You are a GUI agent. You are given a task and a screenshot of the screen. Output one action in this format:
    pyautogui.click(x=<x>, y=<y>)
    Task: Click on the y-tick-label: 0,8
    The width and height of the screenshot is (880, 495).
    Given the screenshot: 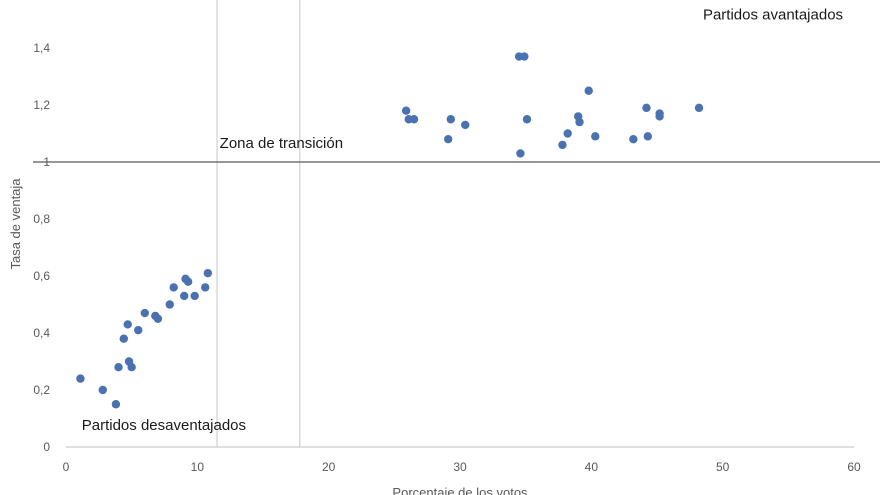 What is the action you would take?
    pyautogui.click(x=41, y=219)
    